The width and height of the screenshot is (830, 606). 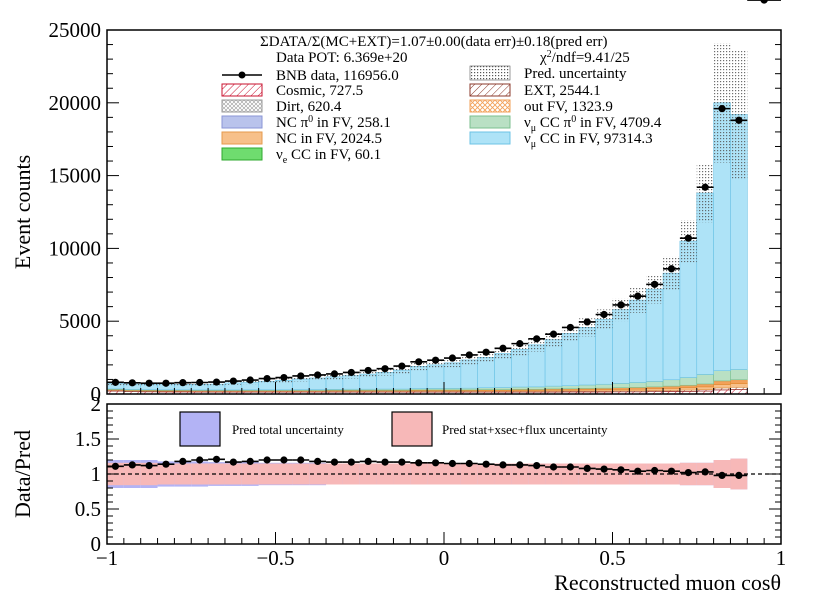 I want to click on legend-entry-numu-cc-pi0: νμ CC π0 in FV, 4709.4, so click(x=565, y=124).